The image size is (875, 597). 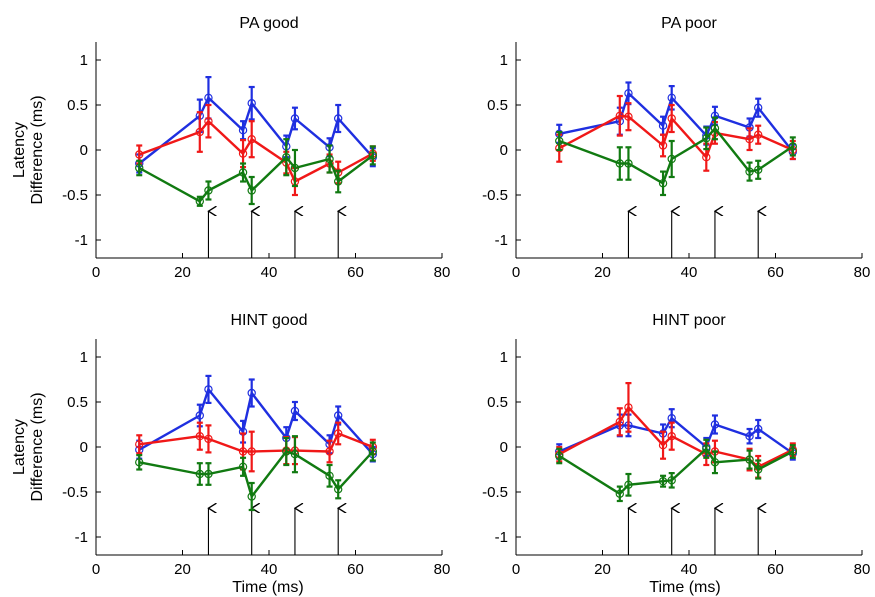 I want to click on series-blue, so click(x=256, y=124).